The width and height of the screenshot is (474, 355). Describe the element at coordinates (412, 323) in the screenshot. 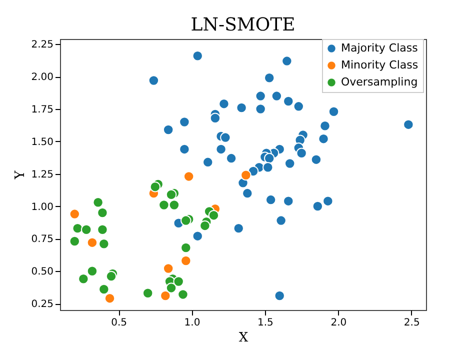

I see `x-tick-label: 2.5` at that location.